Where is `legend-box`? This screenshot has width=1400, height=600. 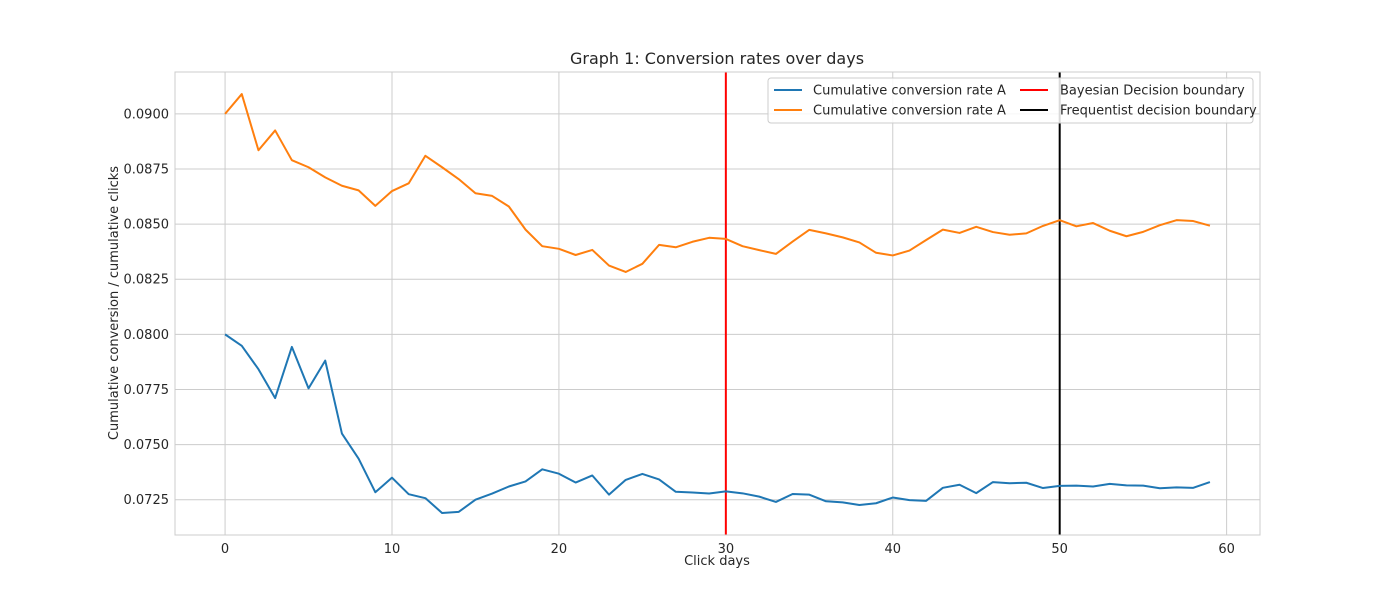
legend-box is located at coordinates (1010, 100).